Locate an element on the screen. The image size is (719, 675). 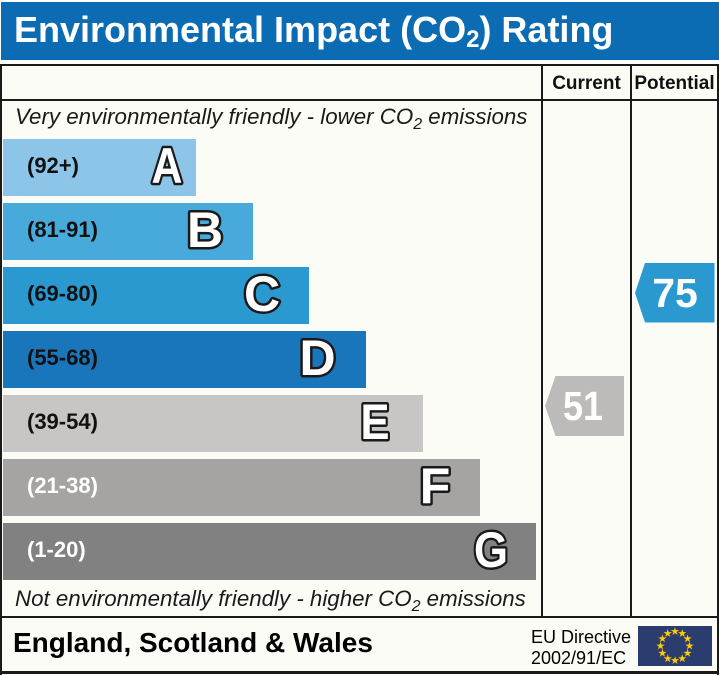
svg-text: C is located at coordinates (262, 294).